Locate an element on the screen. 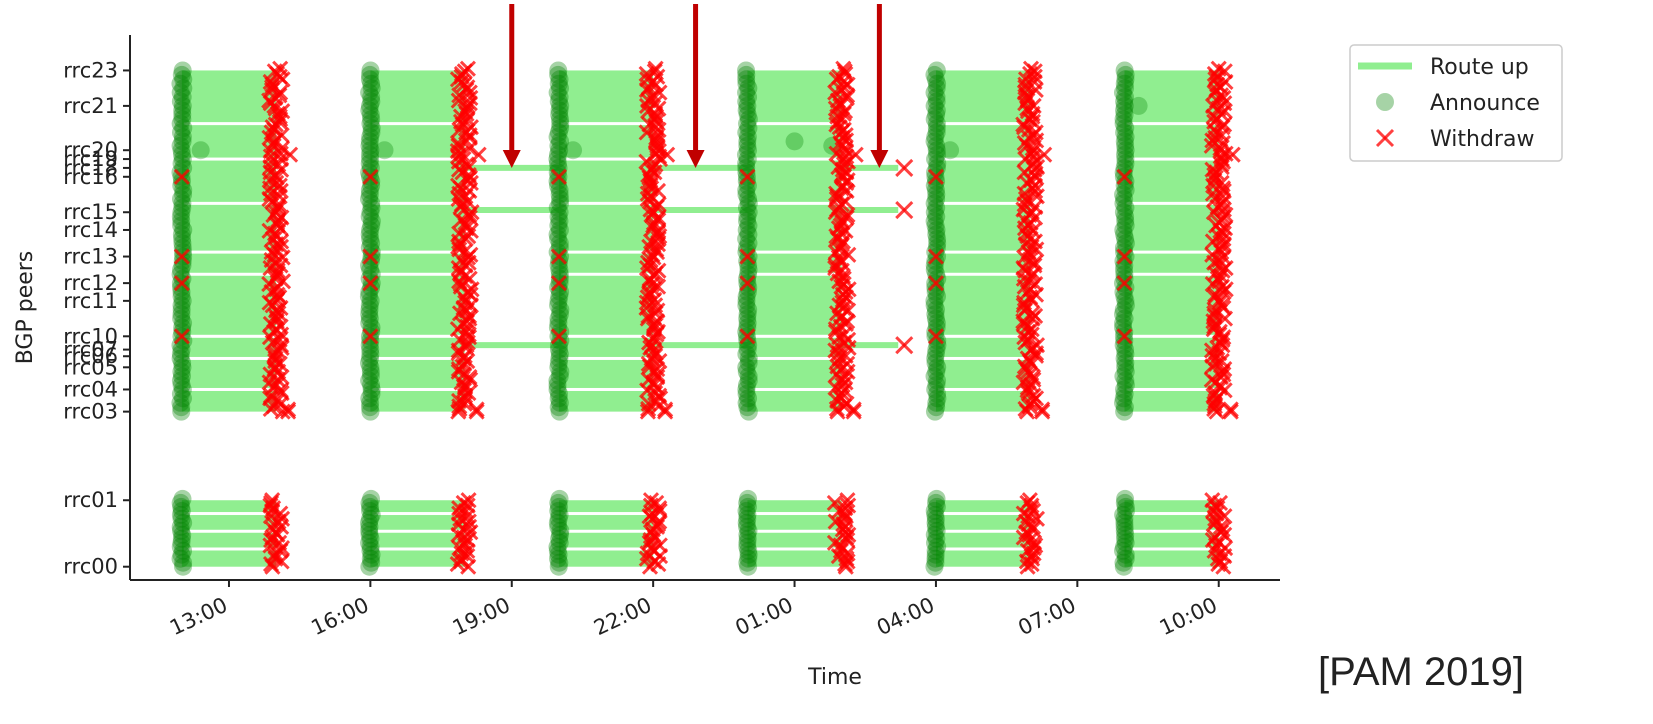 The image size is (1653, 724). x-tick-label: 04:00 is located at coordinates (905, 616).